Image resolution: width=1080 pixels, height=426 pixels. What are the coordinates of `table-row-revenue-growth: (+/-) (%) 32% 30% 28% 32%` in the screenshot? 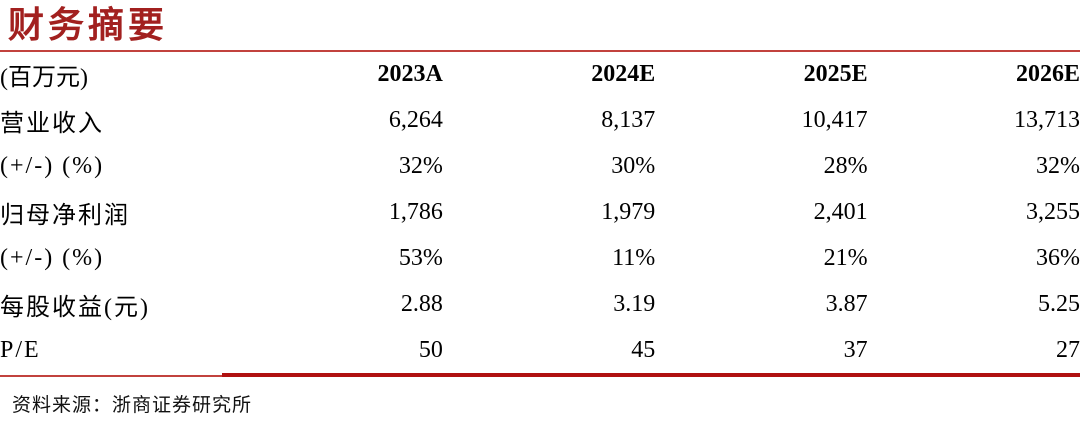 It's located at (540, 166).